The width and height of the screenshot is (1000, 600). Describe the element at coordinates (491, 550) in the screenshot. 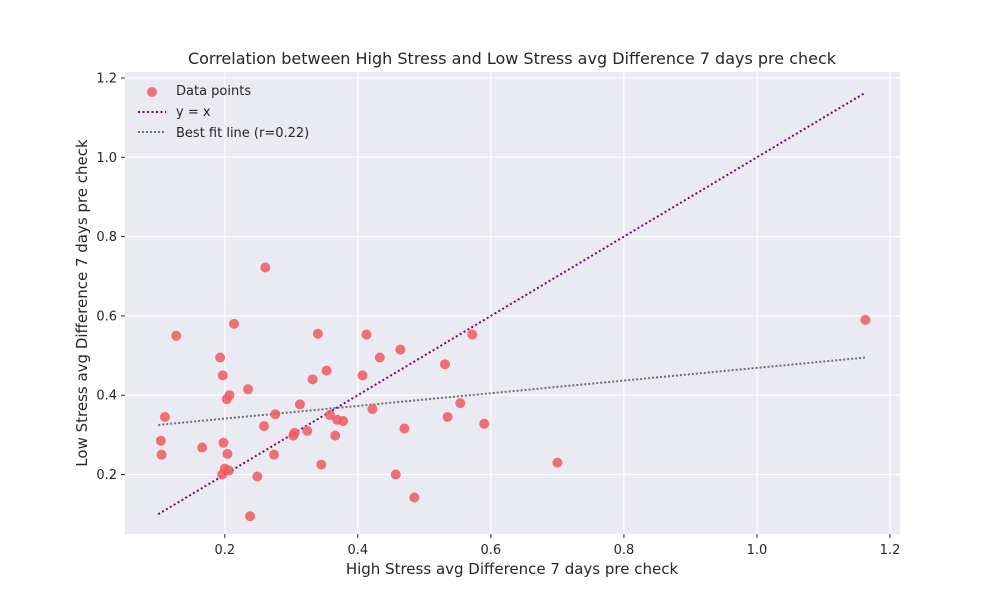

I see `x-tick-label: 0.6` at that location.